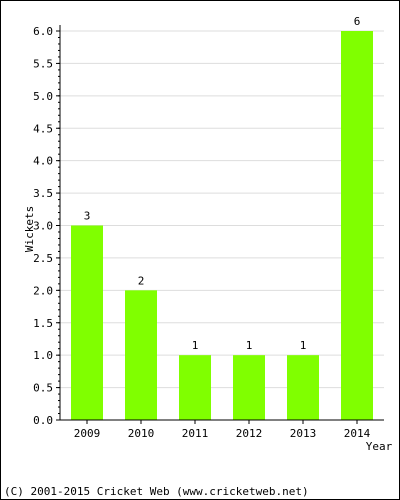  I want to click on y-tick-label: 0.0, so click(43, 420).